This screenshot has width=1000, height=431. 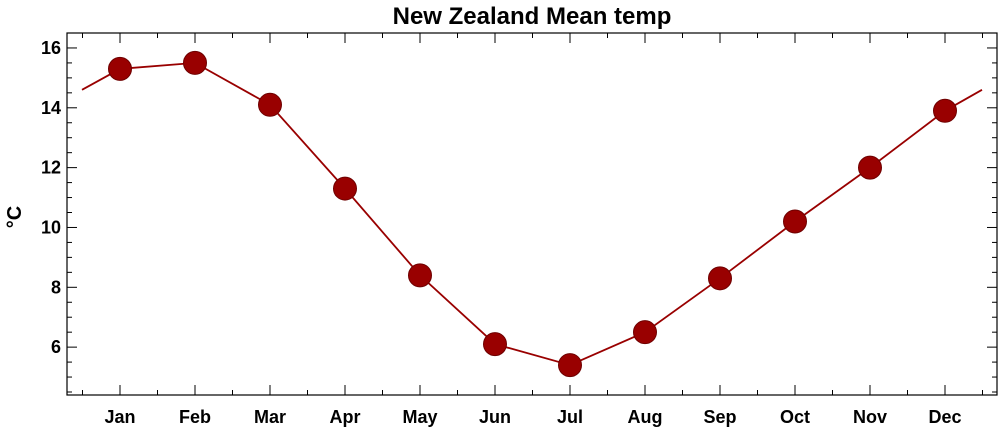 I want to click on x-tick-label: Dec, so click(x=944, y=417).